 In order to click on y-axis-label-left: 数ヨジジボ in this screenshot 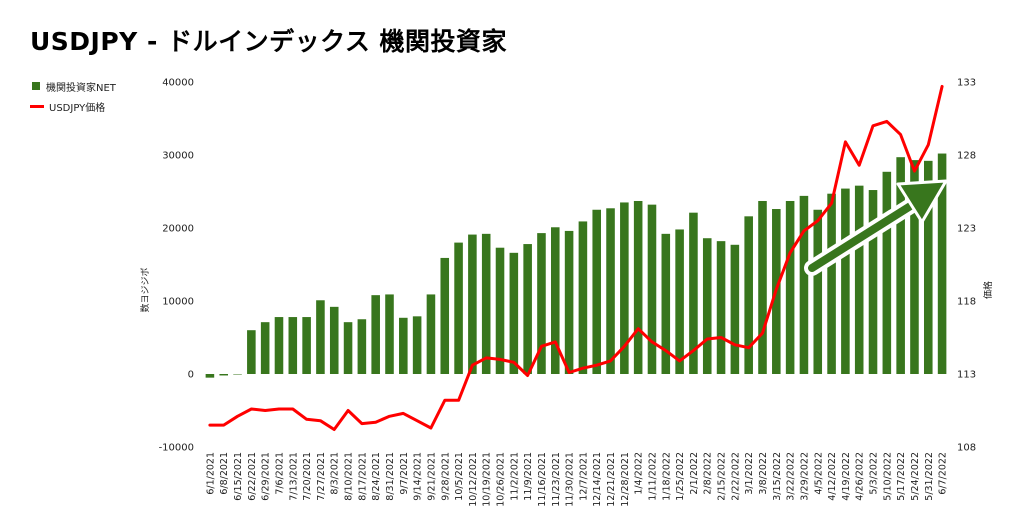, I will do `click(145, 289)`.